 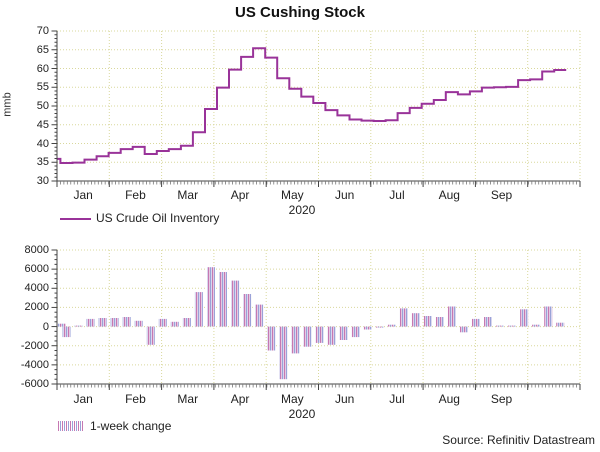 I want to click on top-year-label: 2020, so click(x=302, y=210).